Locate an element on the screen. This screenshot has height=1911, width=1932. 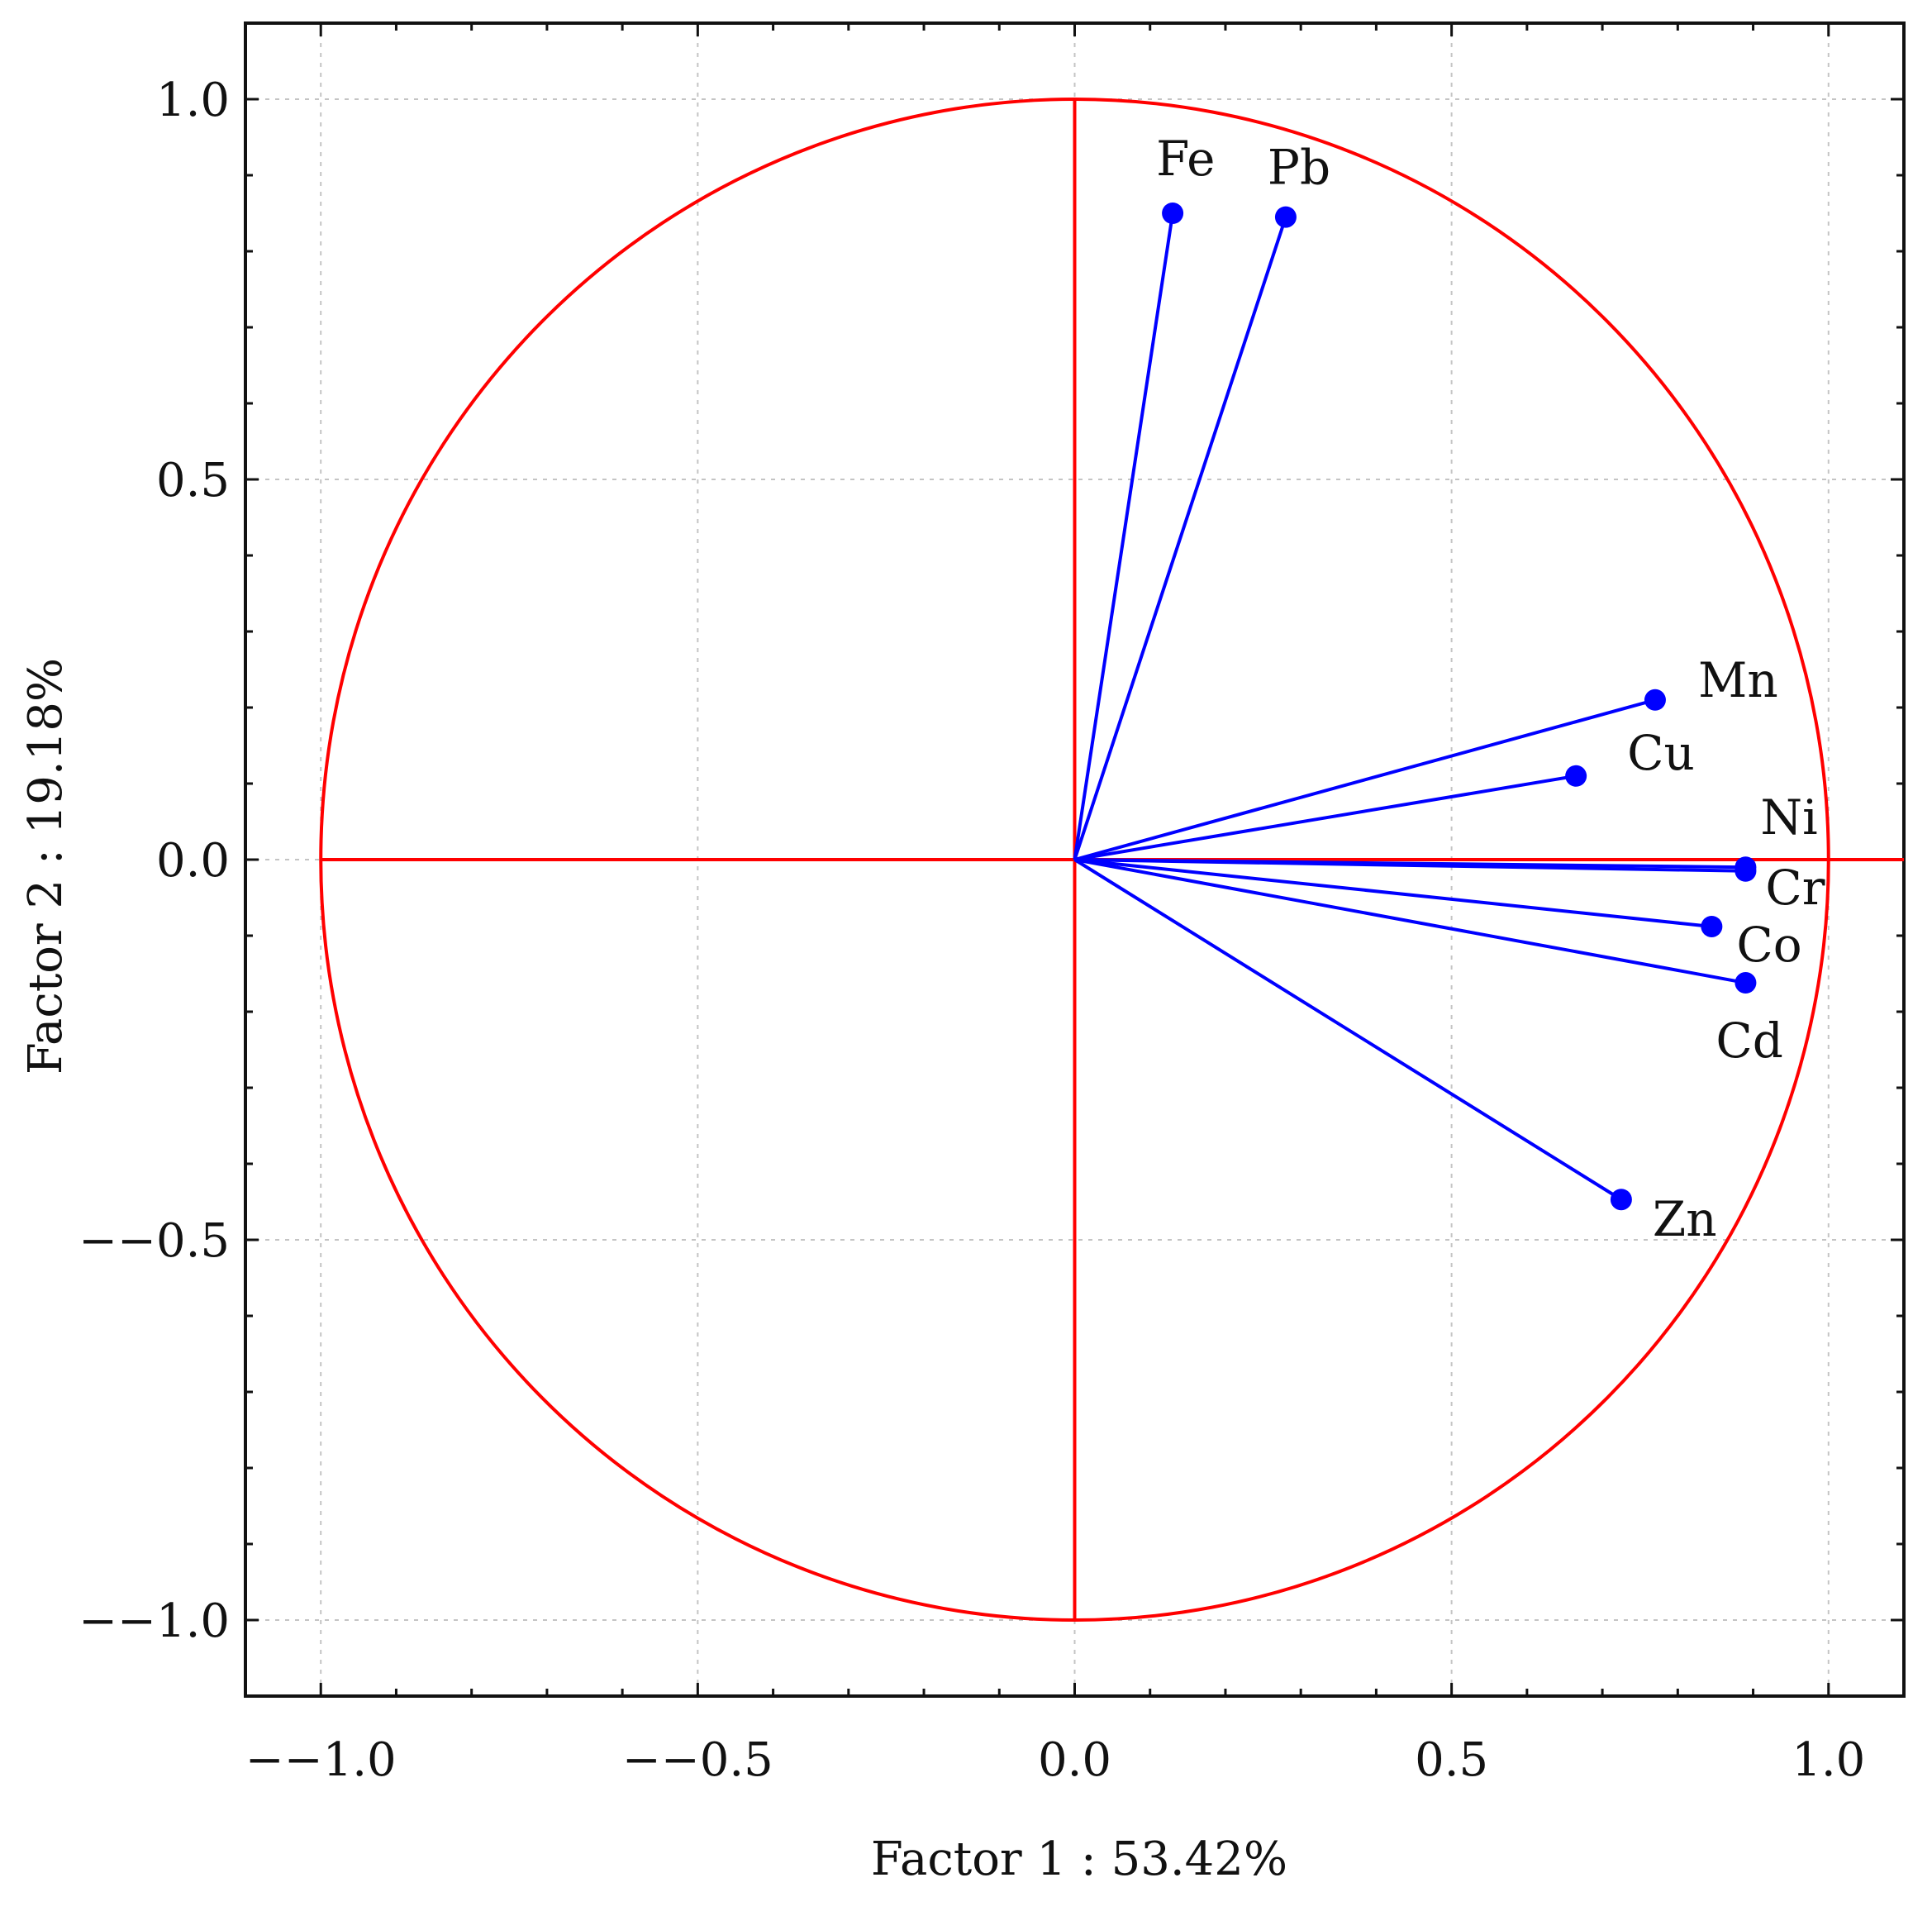
loading-label-cd: Cd is located at coordinates (1749, 1041).